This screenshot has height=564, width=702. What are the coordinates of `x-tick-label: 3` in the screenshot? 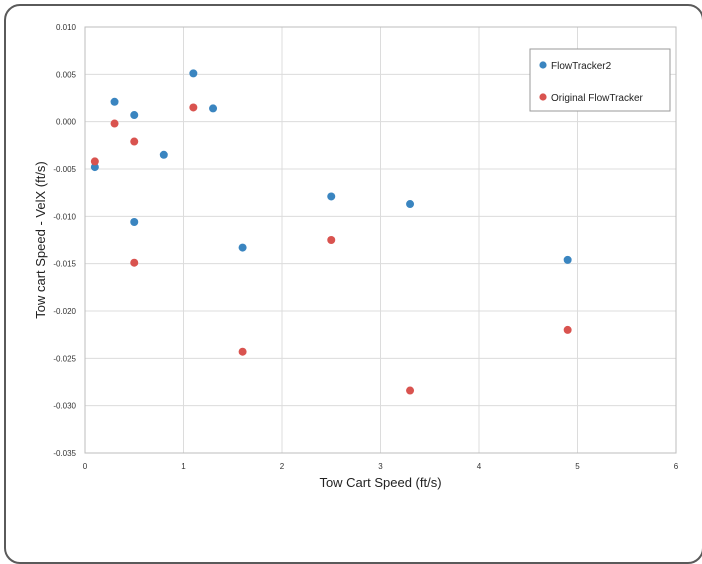 It's located at (380, 466).